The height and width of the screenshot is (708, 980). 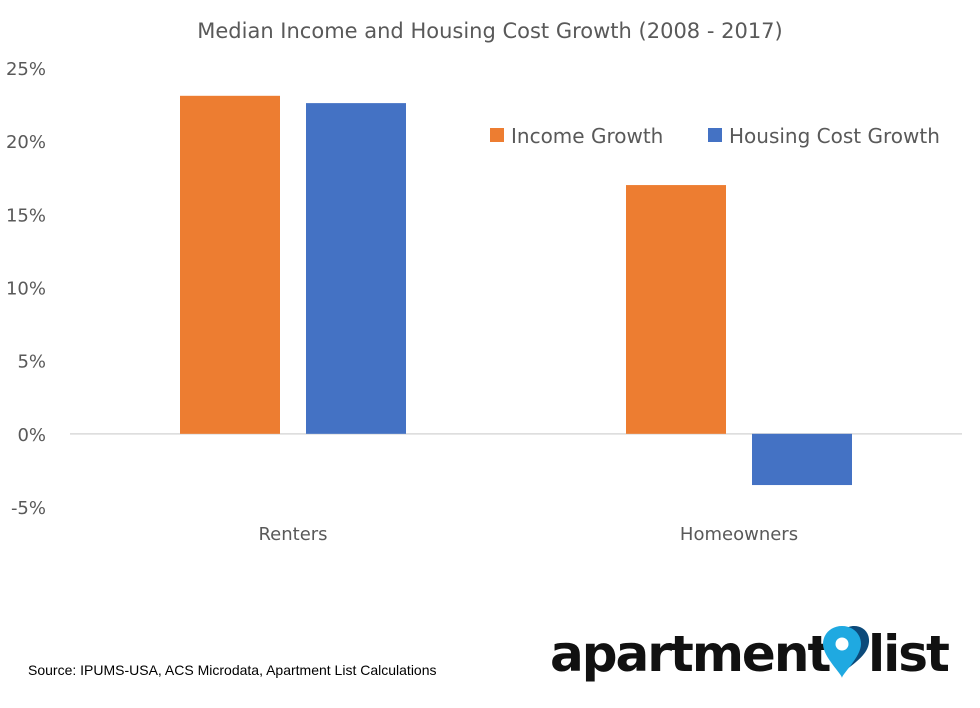 I want to click on bar-housing-cost-growth-homeowners, so click(x=802, y=459).